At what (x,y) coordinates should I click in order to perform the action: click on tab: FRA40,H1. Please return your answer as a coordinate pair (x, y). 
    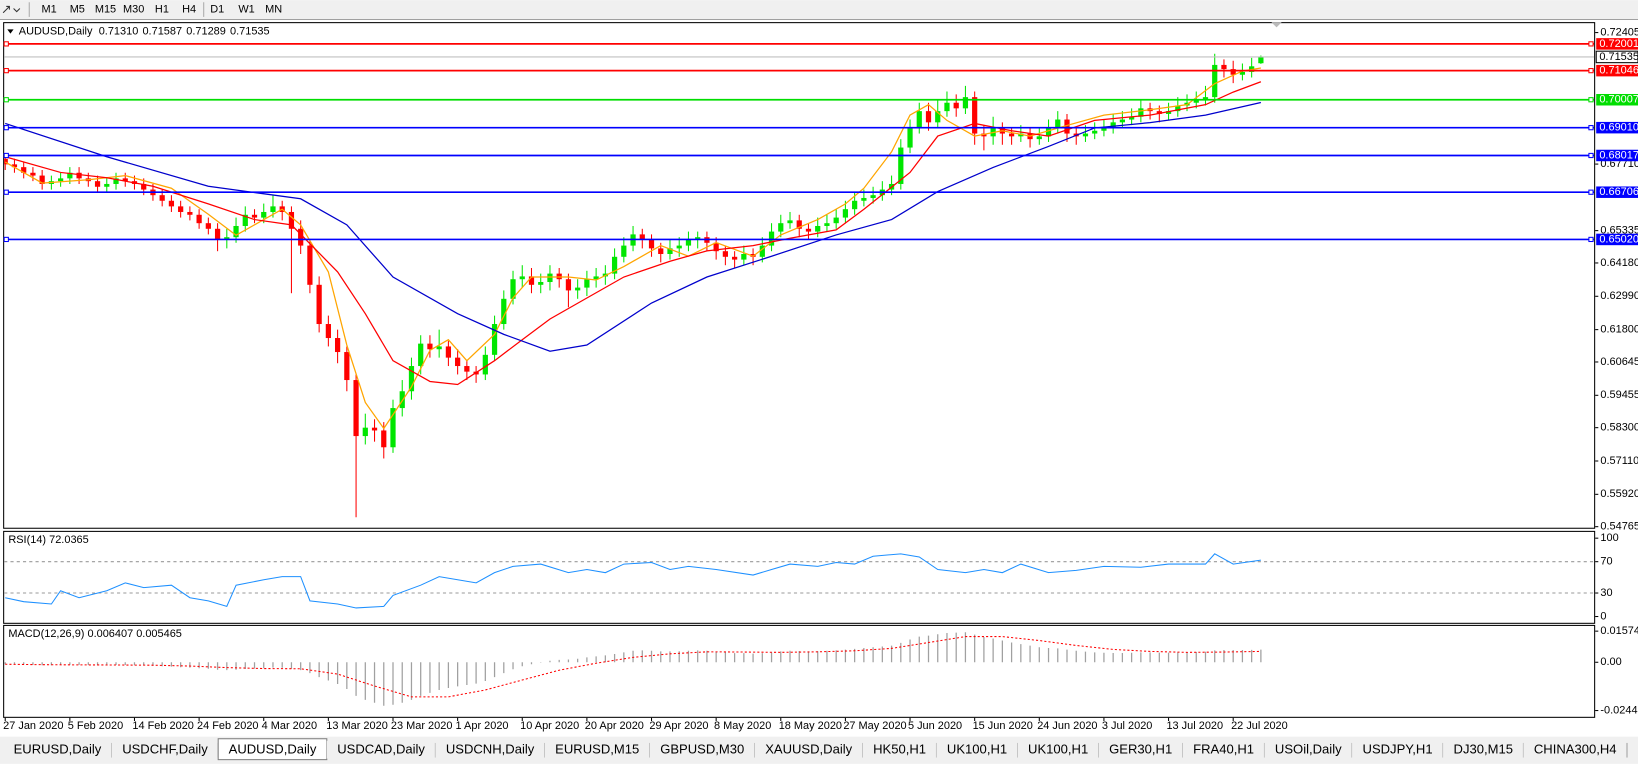
    Looking at the image, I should click on (1223, 749).